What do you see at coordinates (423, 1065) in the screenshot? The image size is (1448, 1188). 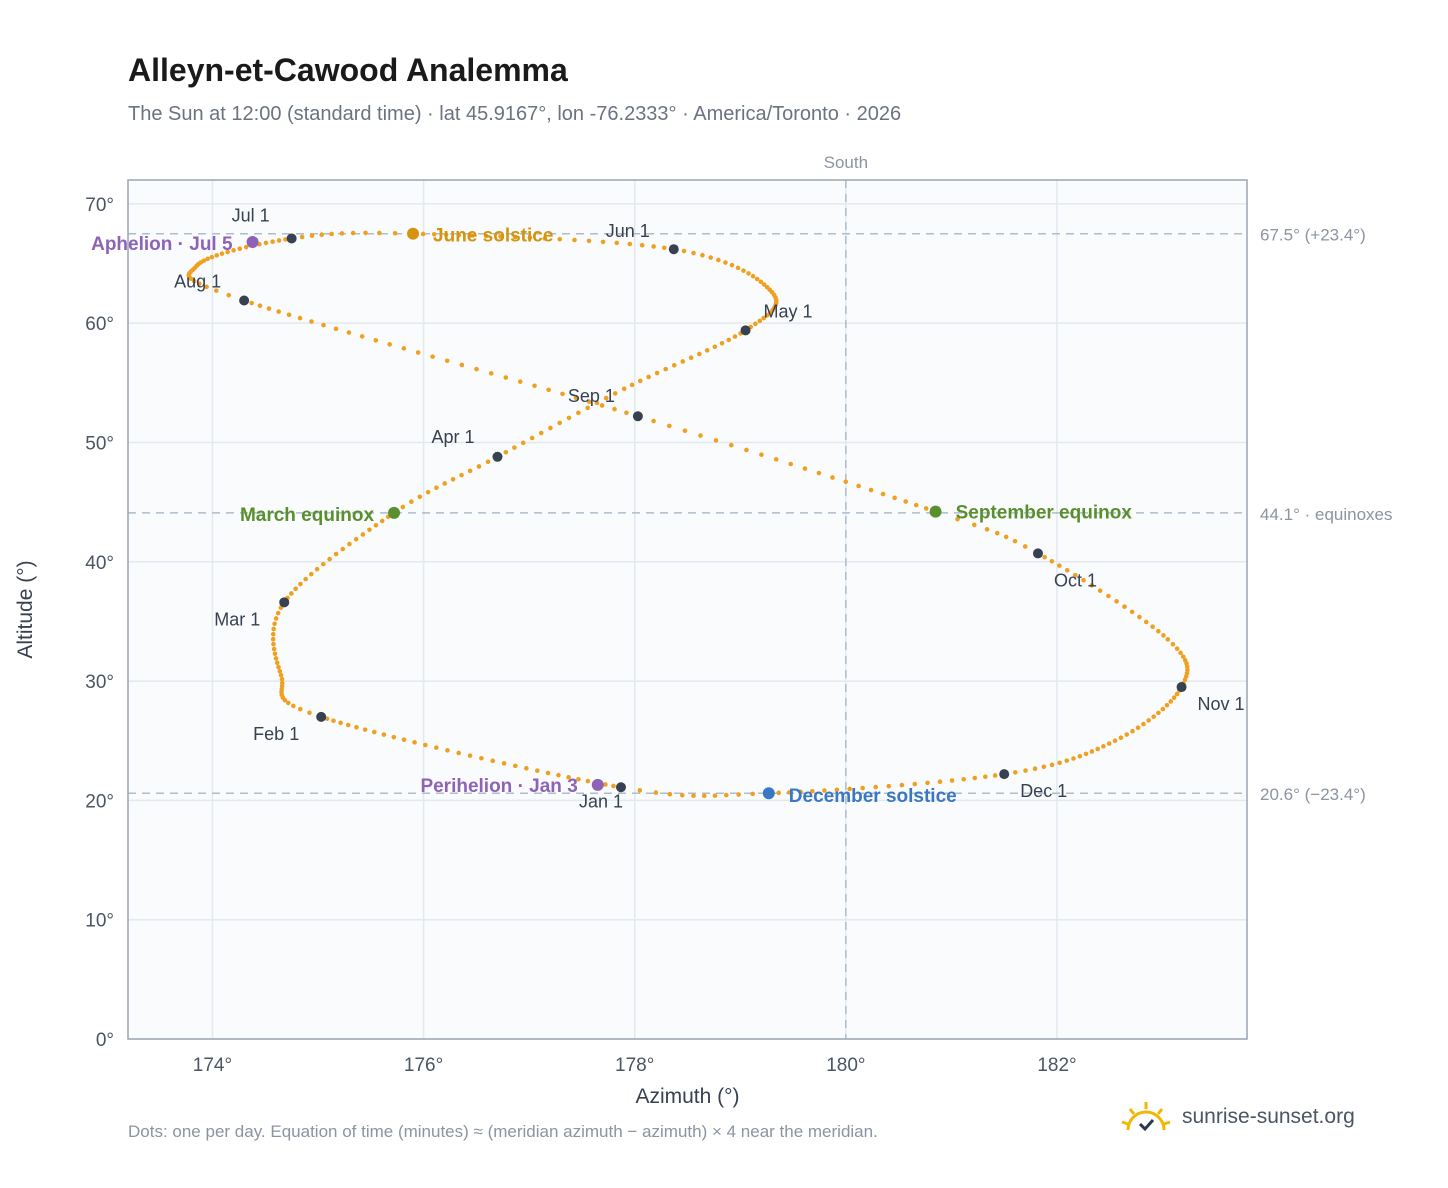 I see `x-tick-label: 176°` at bounding box center [423, 1065].